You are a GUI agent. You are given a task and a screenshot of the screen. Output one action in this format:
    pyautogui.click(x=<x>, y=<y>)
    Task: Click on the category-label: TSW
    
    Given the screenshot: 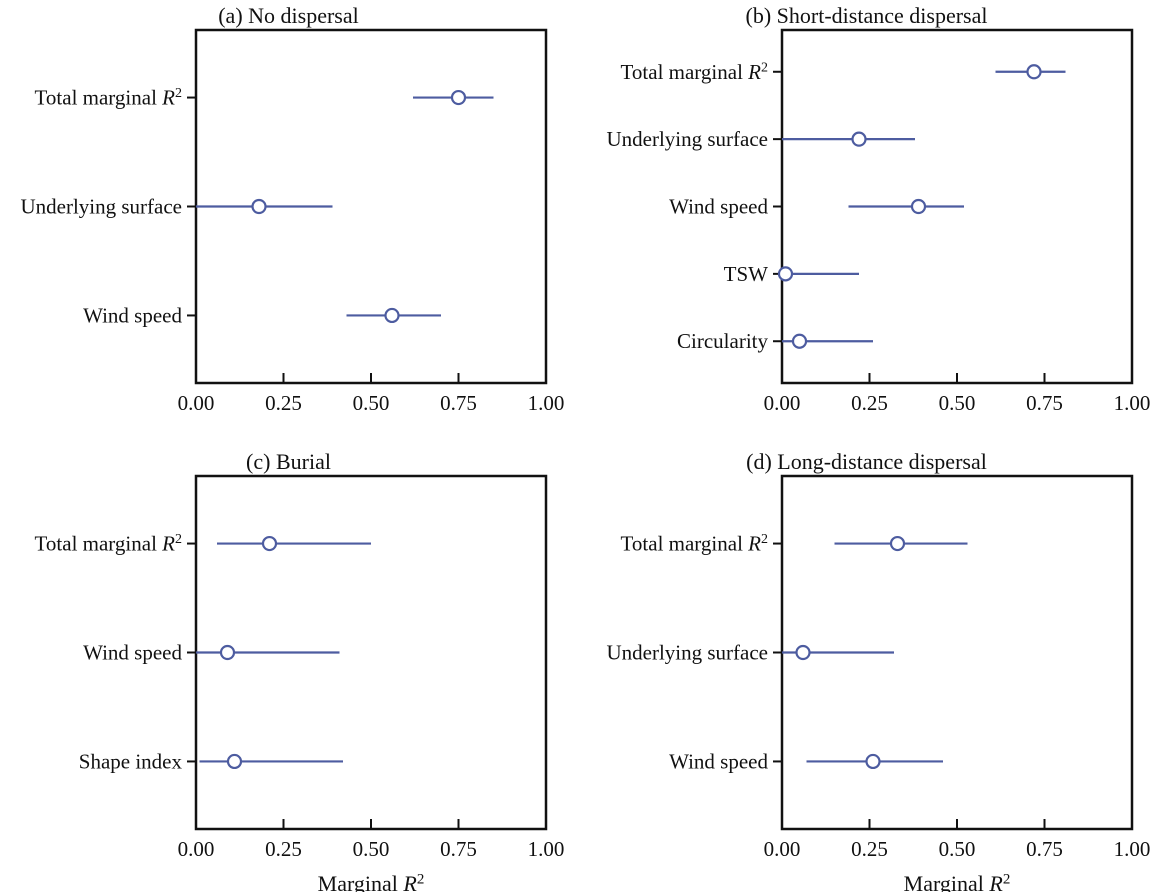 What is the action you would take?
    pyautogui.click(x=746, y=274)
    